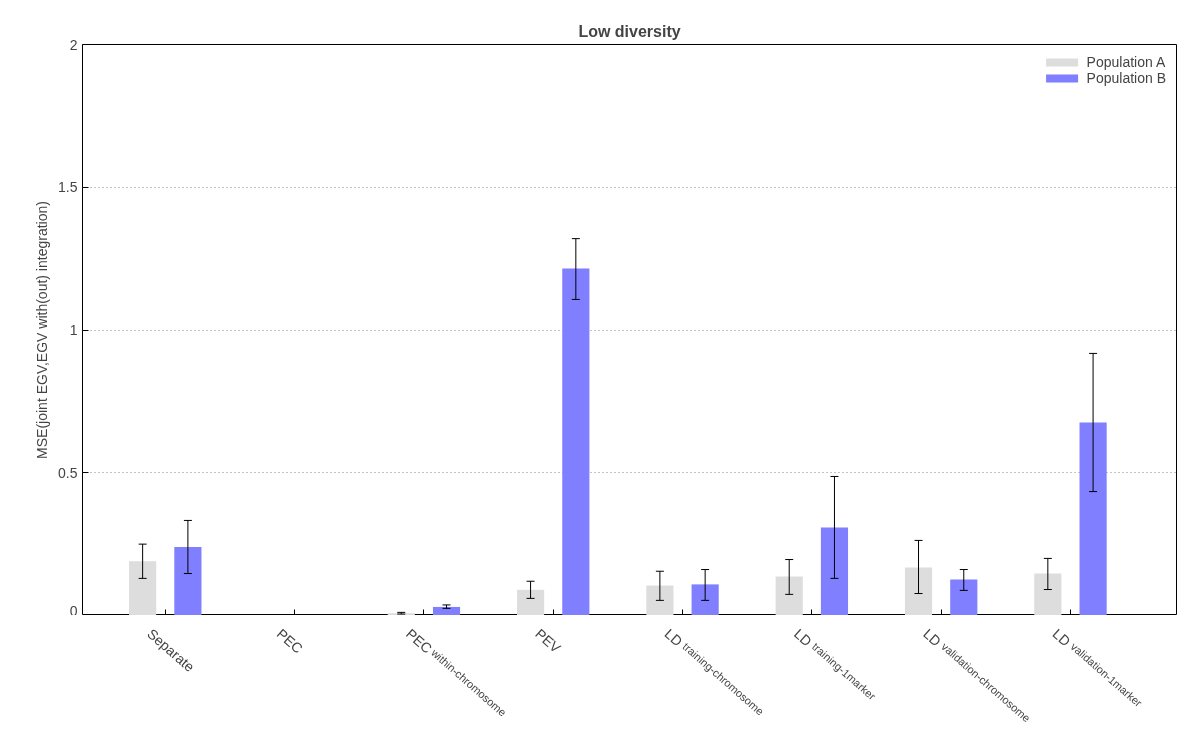 This screenshot has width=1194, height=742. What do you see at coordinates (629, 31) in the screenshot?
I see `chart-title: Low diversity` at bounding box center [629, 31].